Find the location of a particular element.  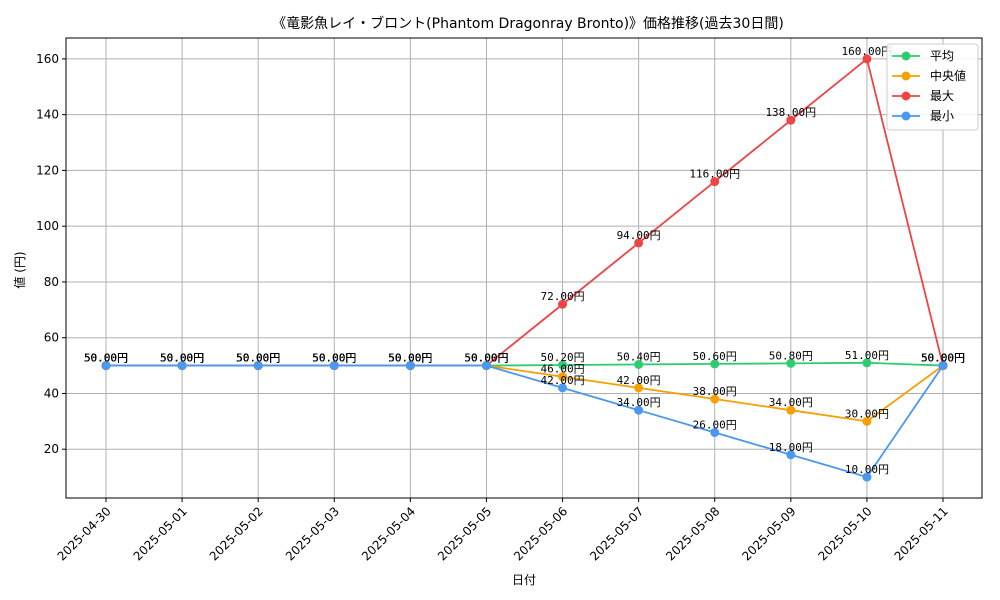

y-tick-label: 100 is located at coordinates (47, 226).